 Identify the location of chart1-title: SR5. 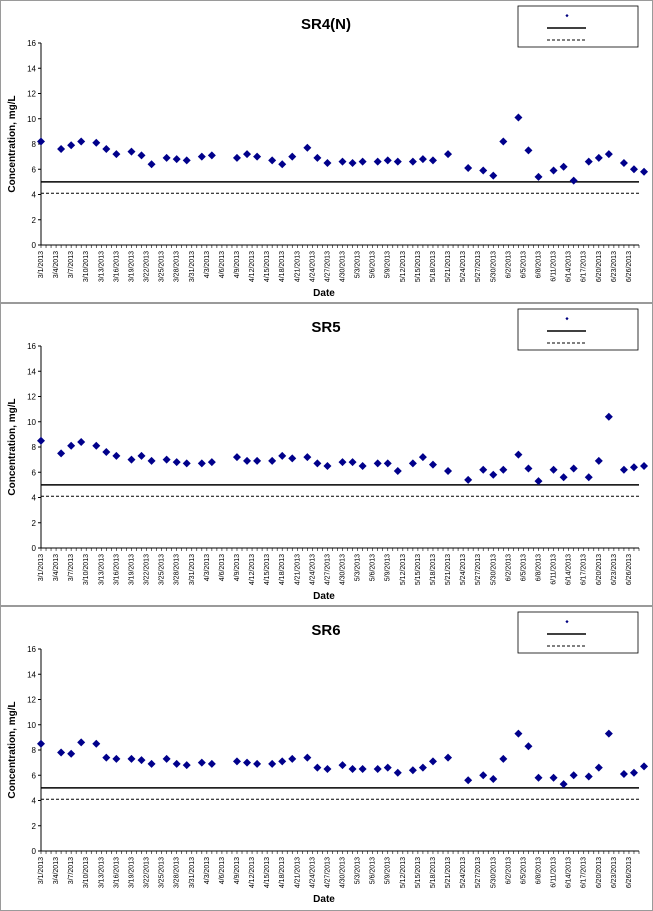
(325, 327).